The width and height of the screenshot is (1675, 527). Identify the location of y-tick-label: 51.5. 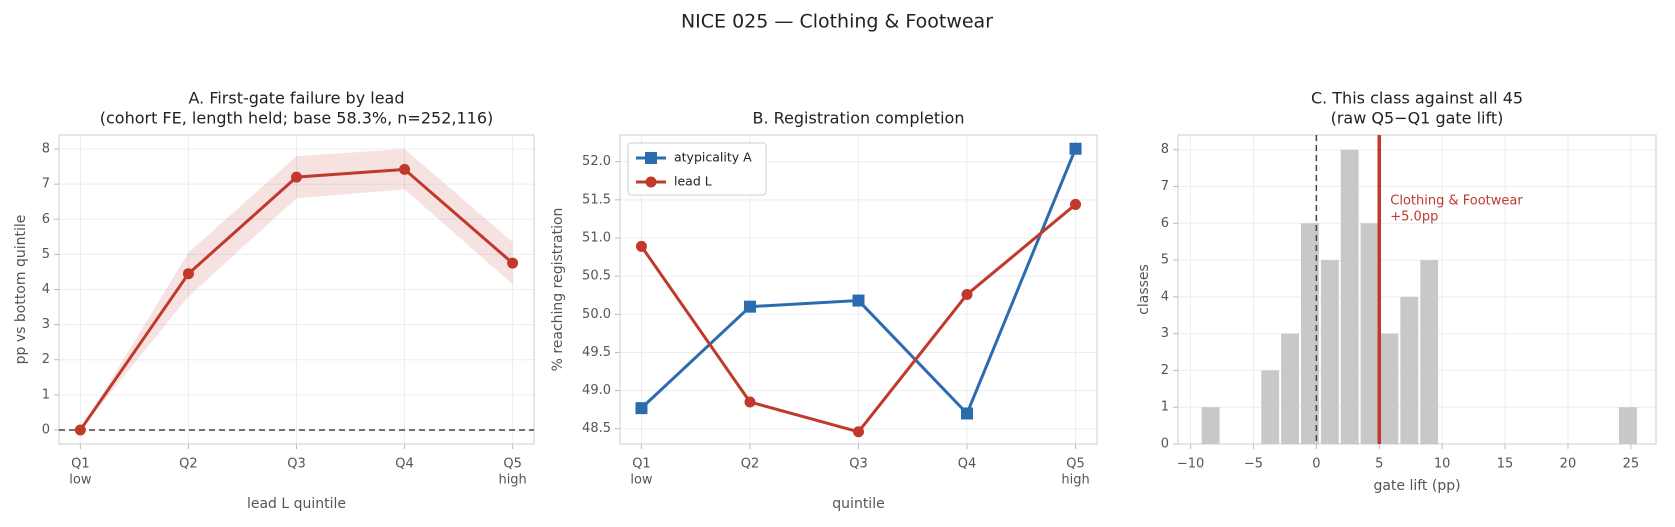
(596, 199).